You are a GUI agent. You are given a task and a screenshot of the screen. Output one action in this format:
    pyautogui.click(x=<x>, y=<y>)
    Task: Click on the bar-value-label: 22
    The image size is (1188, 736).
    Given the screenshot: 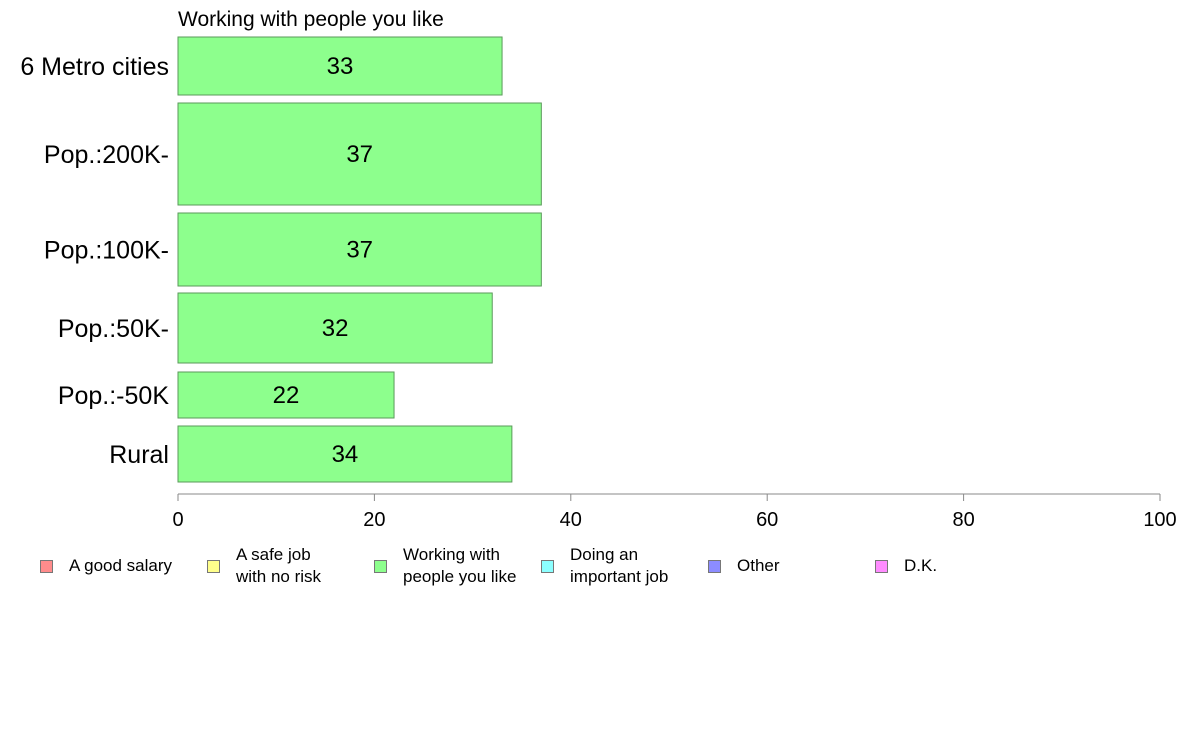 What is the action you would take?
    pyautogui.click(x=286, y=395)
    